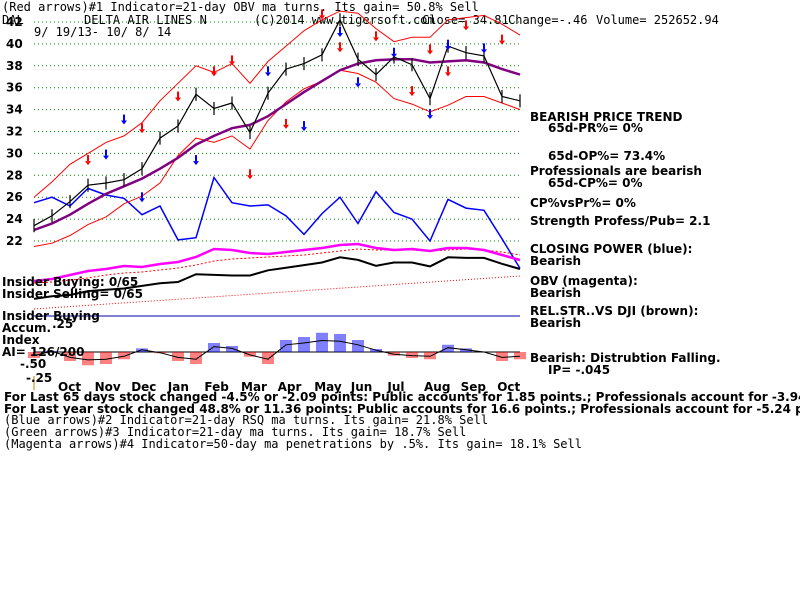 Image resolution: width=800 pixels, height=600 pixels. I want to click on accum-label: Accum., so click(26, 328).